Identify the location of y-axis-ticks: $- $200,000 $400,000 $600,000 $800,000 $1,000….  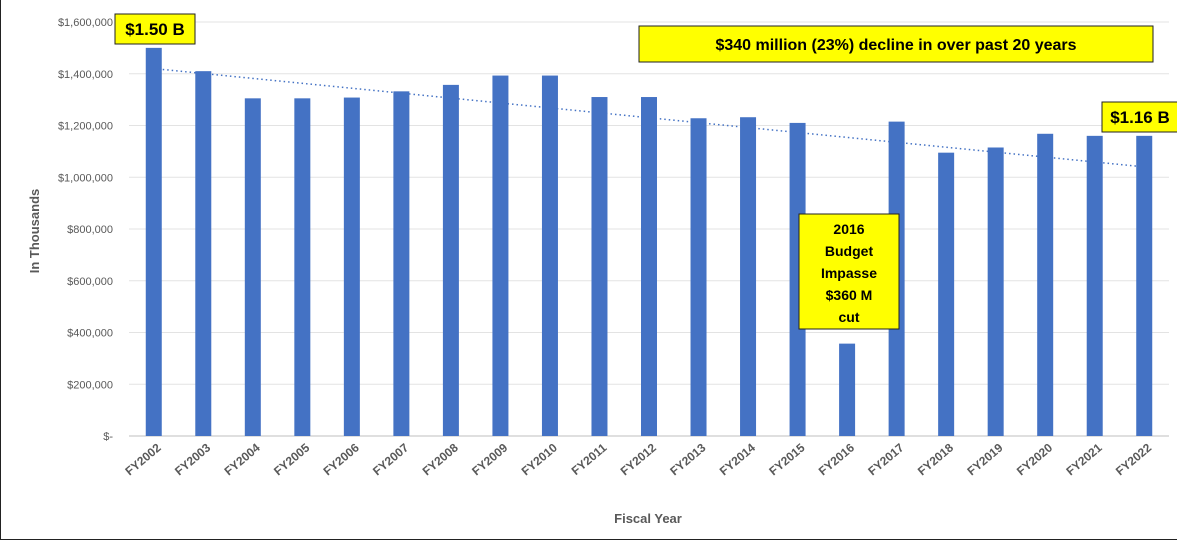
(85, 230).